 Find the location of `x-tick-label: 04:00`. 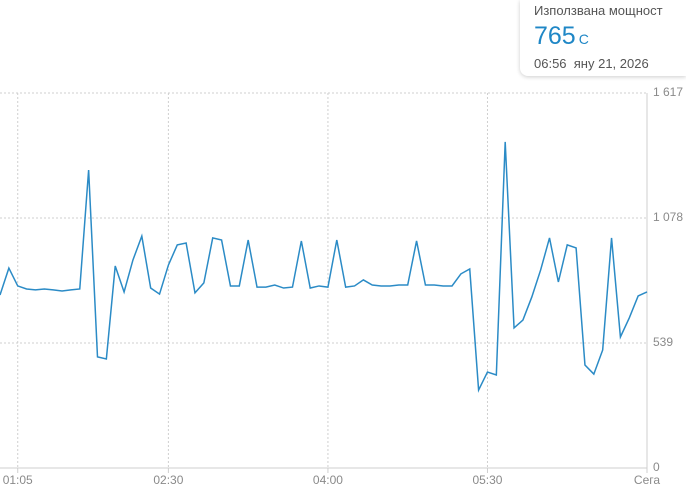

x-tick-label: 04:00 is located at coordinates (328, 480).